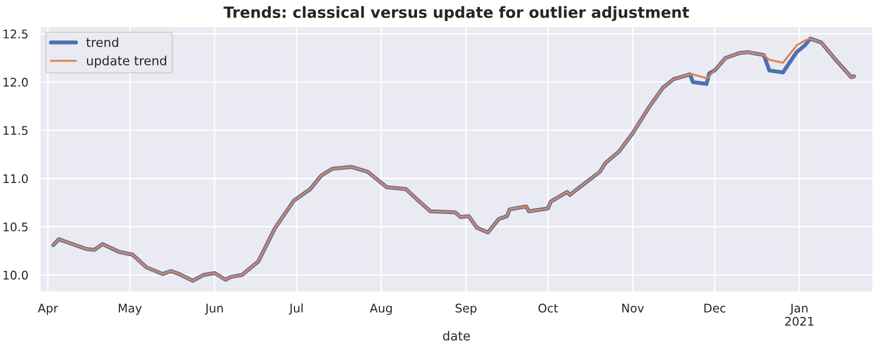  What do you see at coordinates (16, 130) in the screenshot?
I see `y-tick-label: 11.5` at bounding box center [16, 130].